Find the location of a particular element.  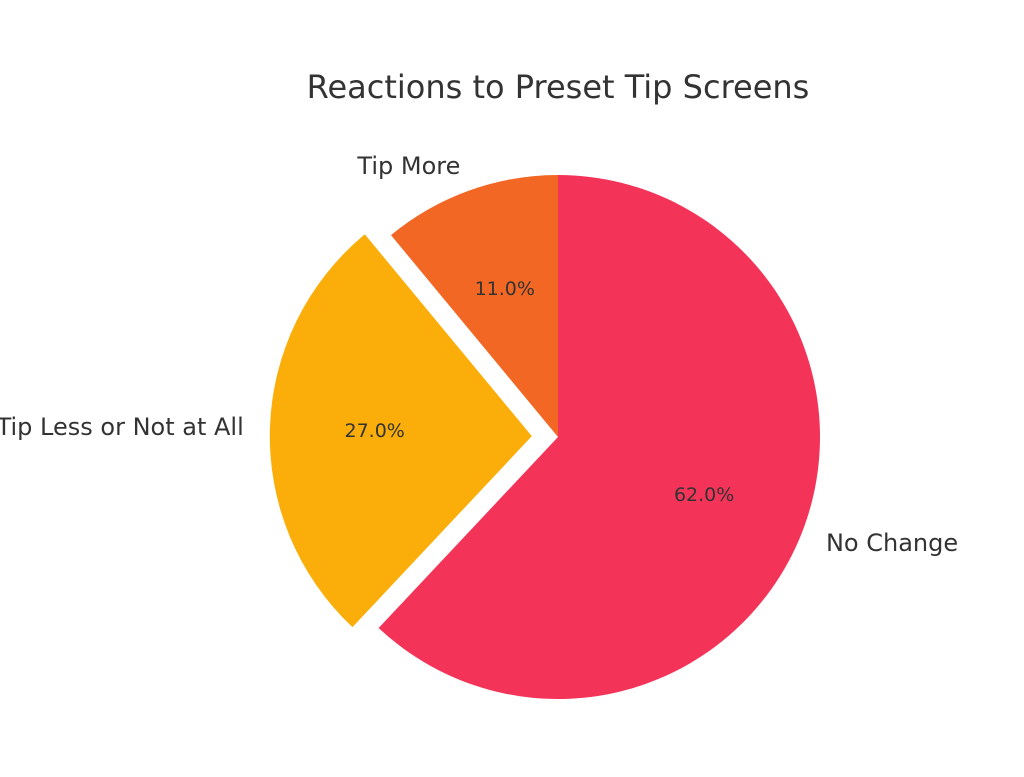

percent-label-no-change: 62.0% is located at coordinates (704, 495).